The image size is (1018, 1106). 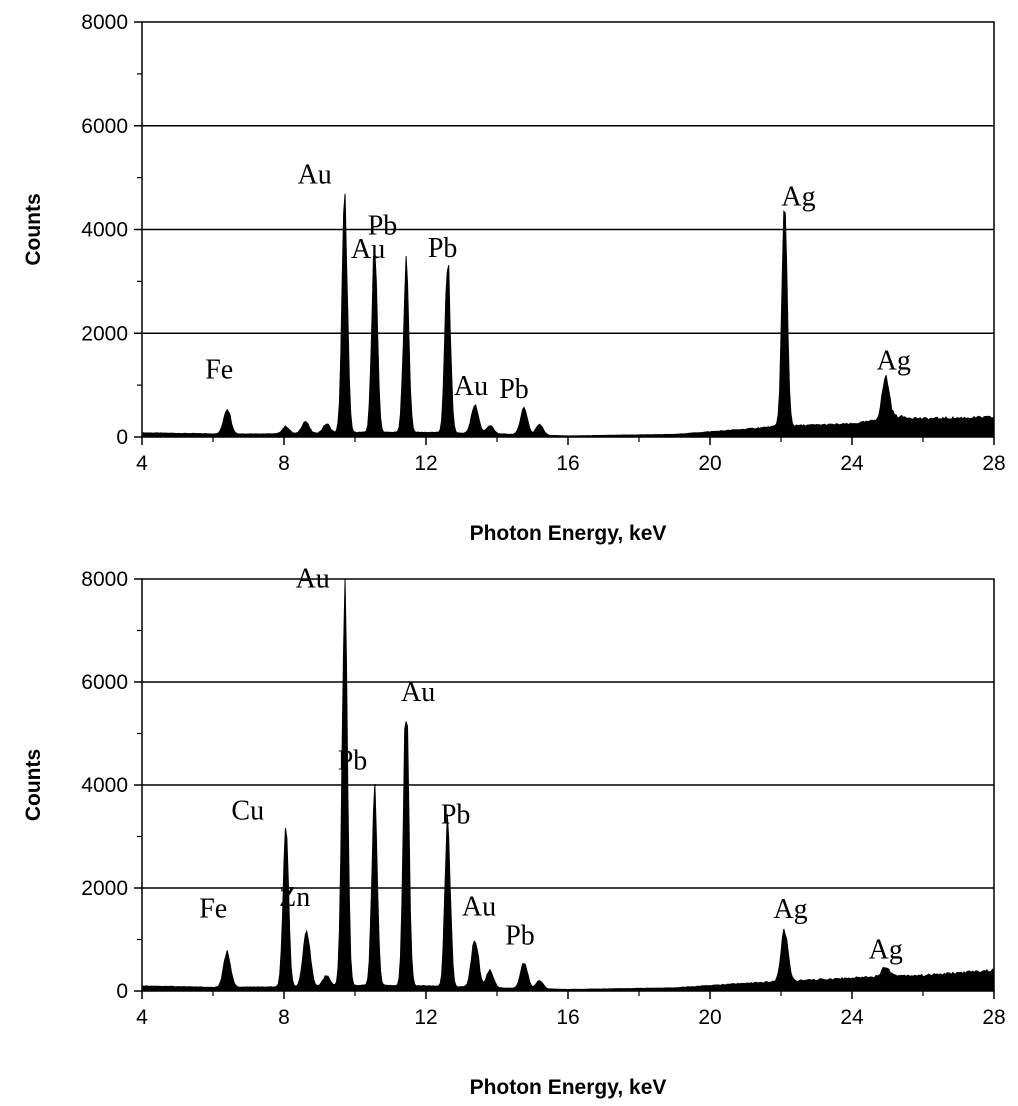 What do you see at coordinates (294, 897) in the screenshot?
I see `peak-label-zn: Zn` at bounding box center [294, 897].